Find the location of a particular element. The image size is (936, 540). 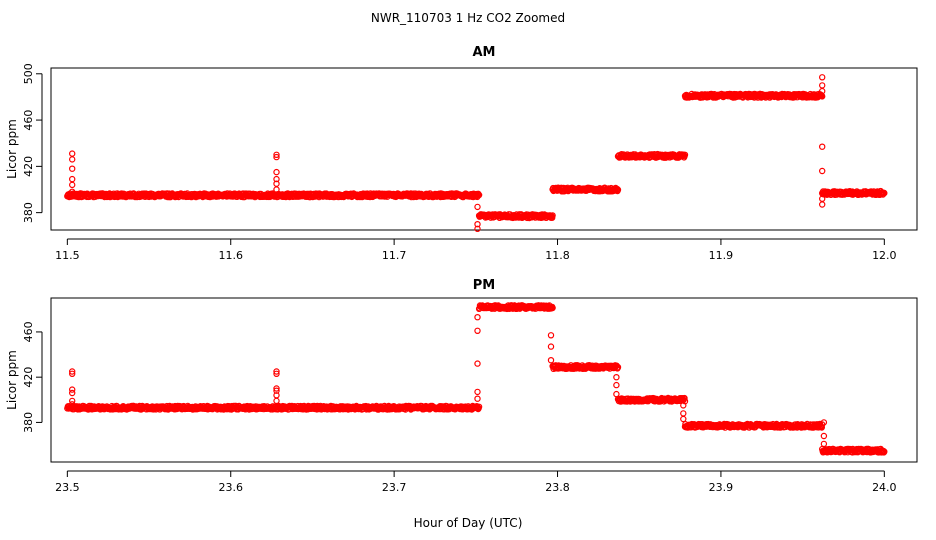

pm-panel-title: PM is located at coordinates (484, 285).